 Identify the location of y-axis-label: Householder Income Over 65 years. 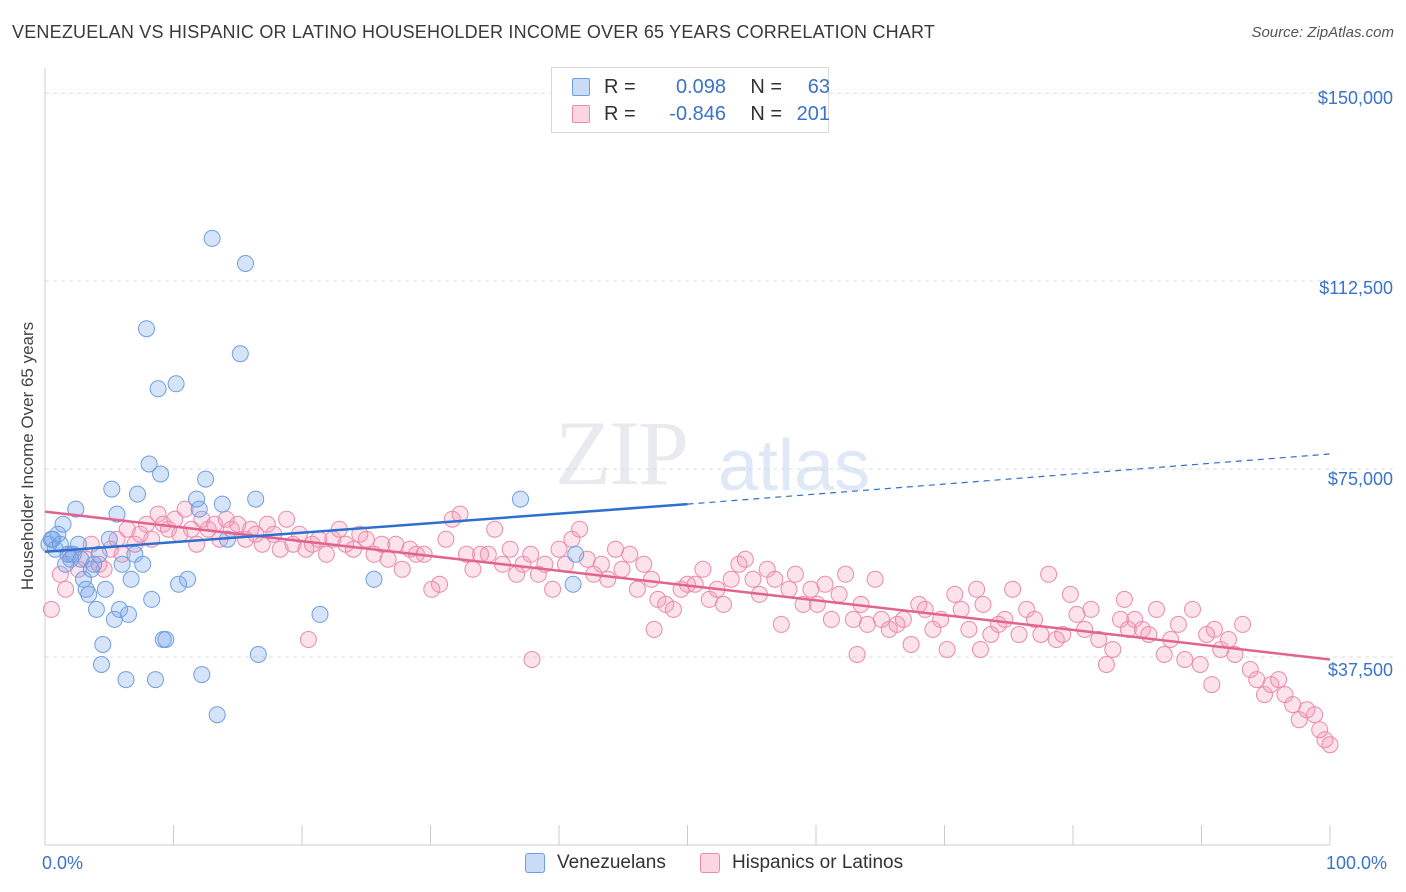
(27, 456).